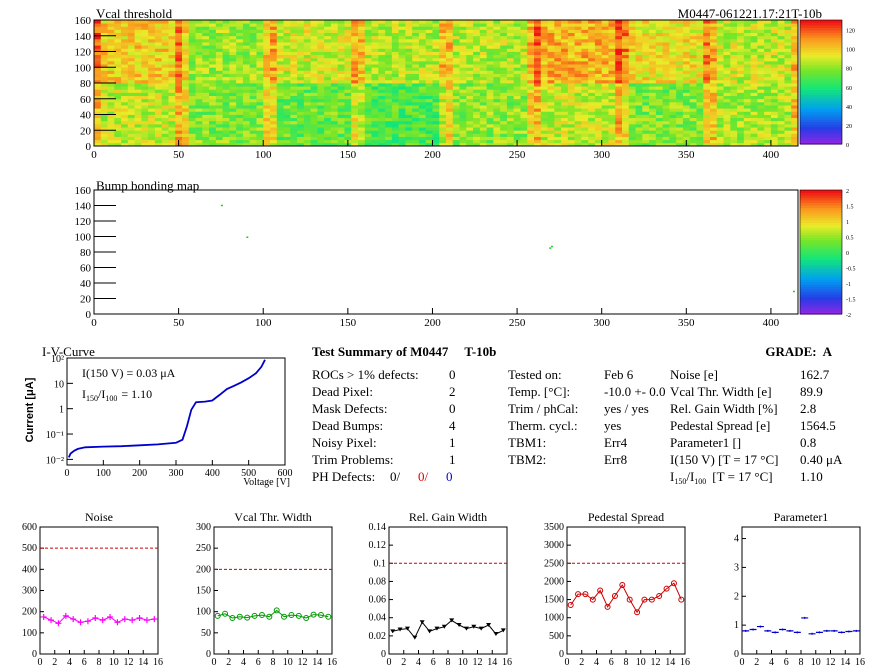  Describe the element at coordinates (446, 252) in the screenshot. I see `plot-frame` at that location.